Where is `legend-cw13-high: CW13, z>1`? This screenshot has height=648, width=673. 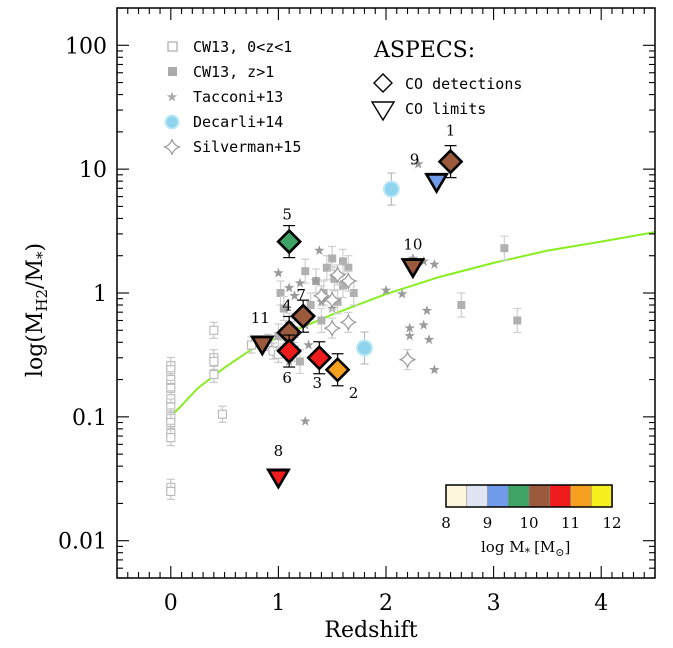 legend-cw13-high: CW13, z>1 is located at coordinates (233, 72).